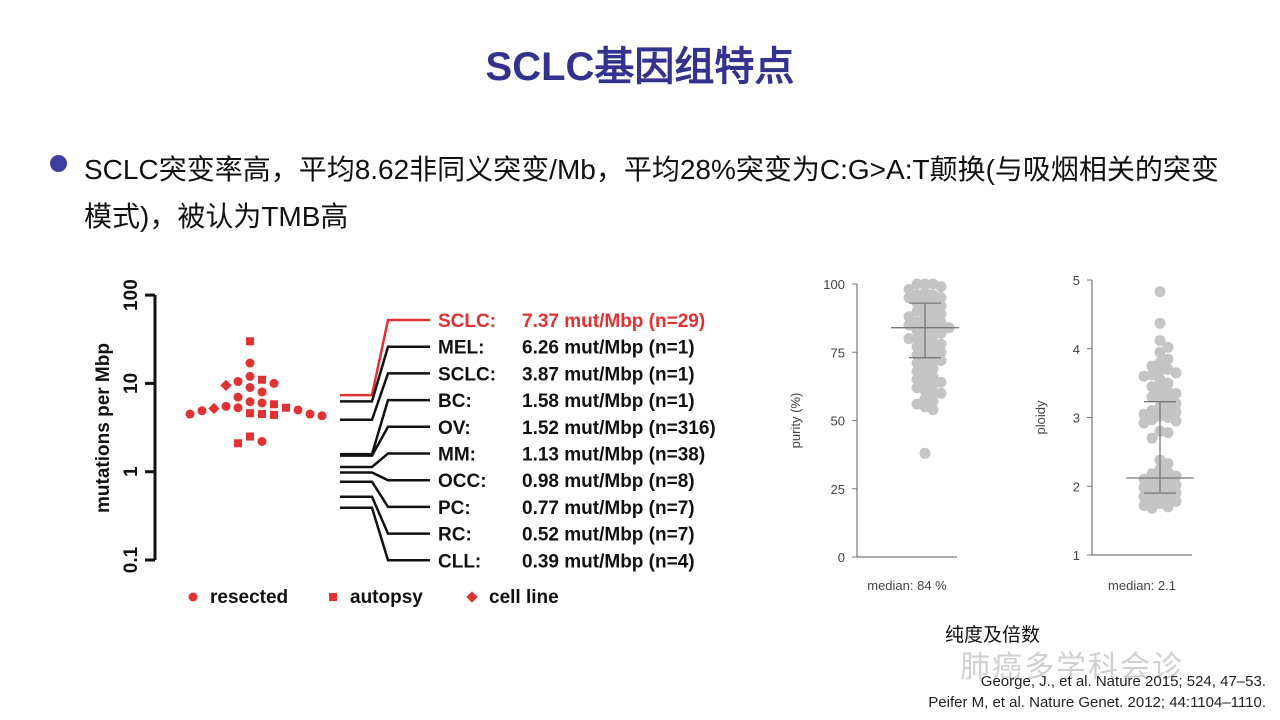 The width and height of the screenshot is (1280, 720). What do you see at coordinates (459, 561) in the screenshot?
I see `comparison-label: CLL:` at bounding box center [459, 561].